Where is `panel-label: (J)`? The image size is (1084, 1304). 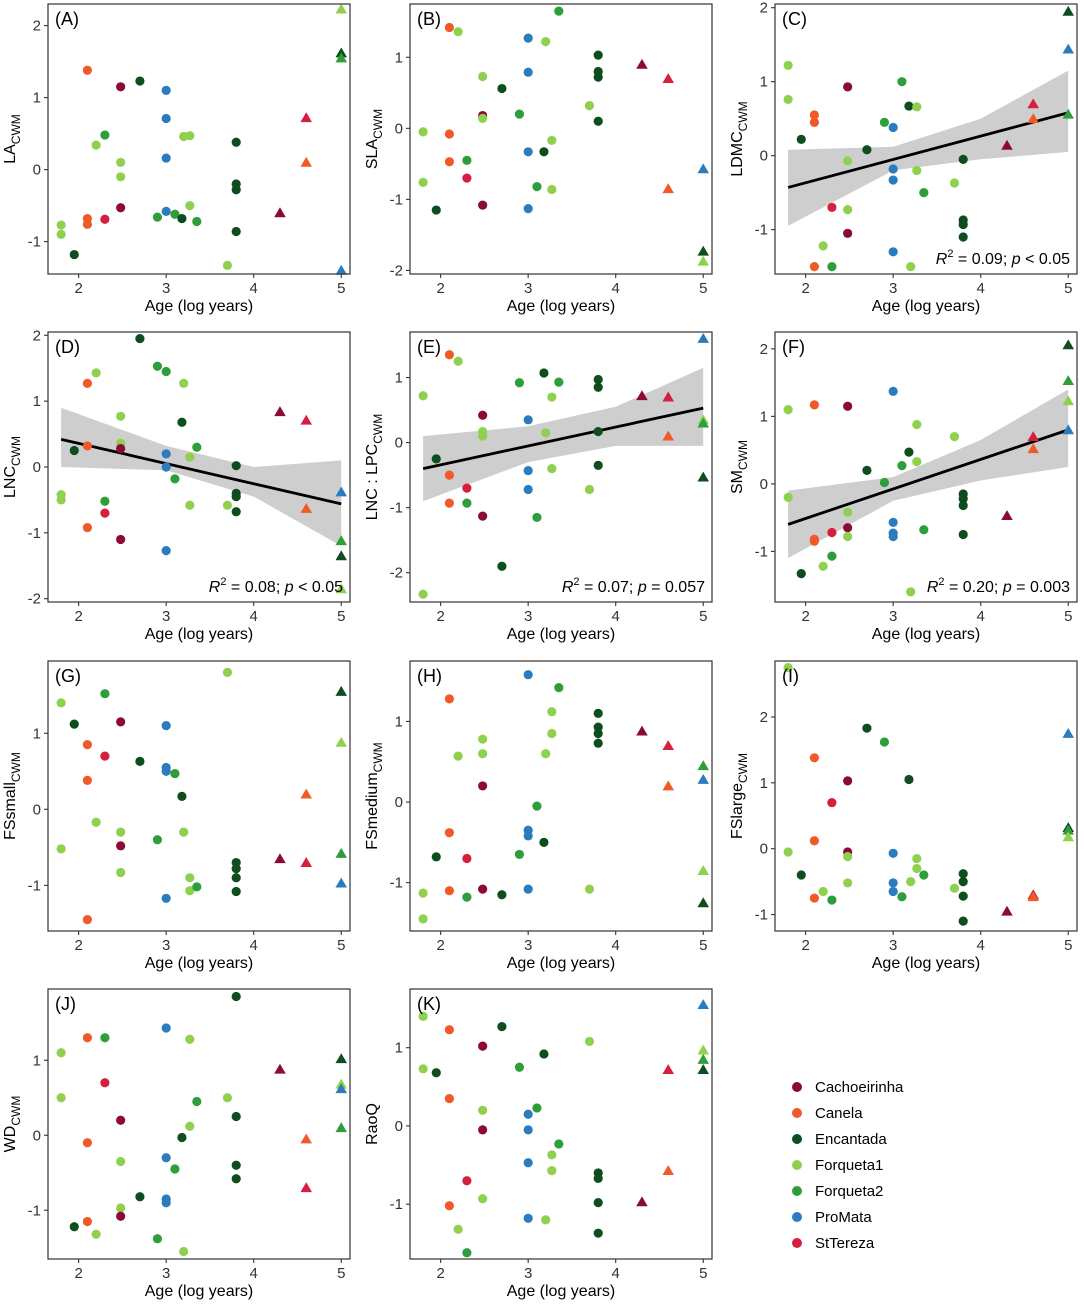
panel-label: (J) is located at coordinates (65, 1004).